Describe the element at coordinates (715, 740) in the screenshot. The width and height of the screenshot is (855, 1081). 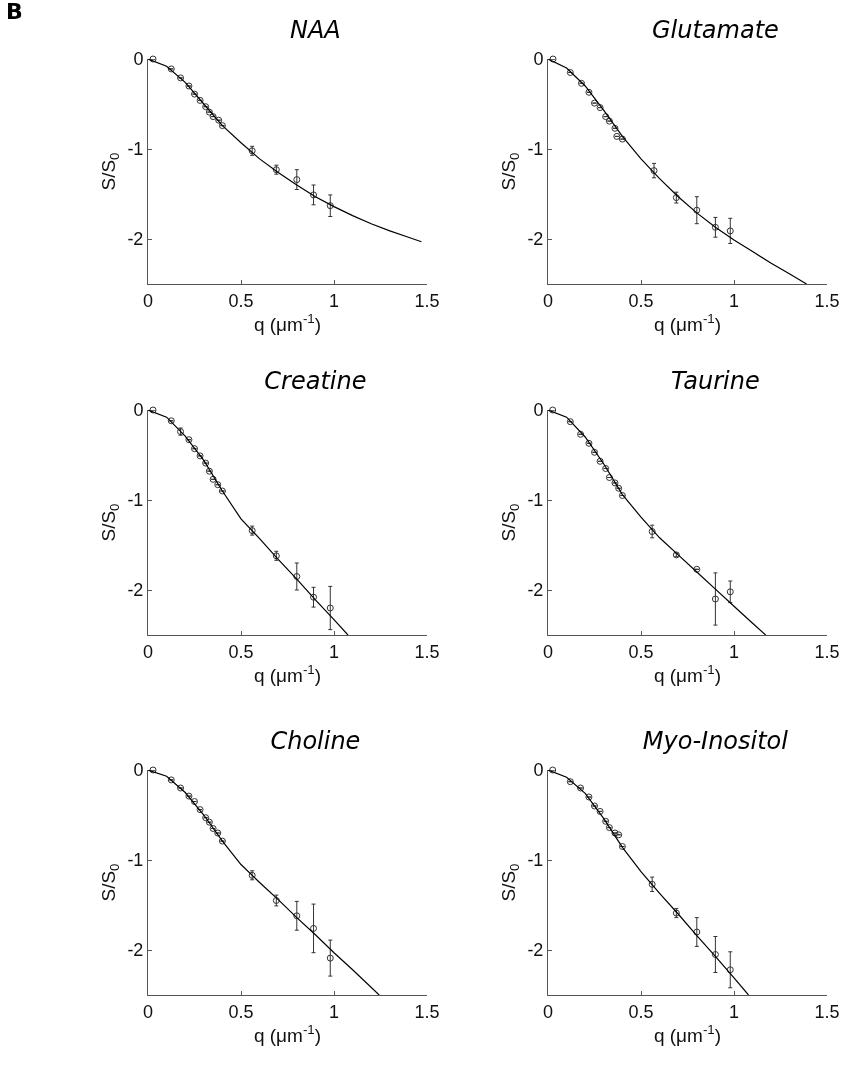
I see `chart-title: Myo-Inositol` at that location.